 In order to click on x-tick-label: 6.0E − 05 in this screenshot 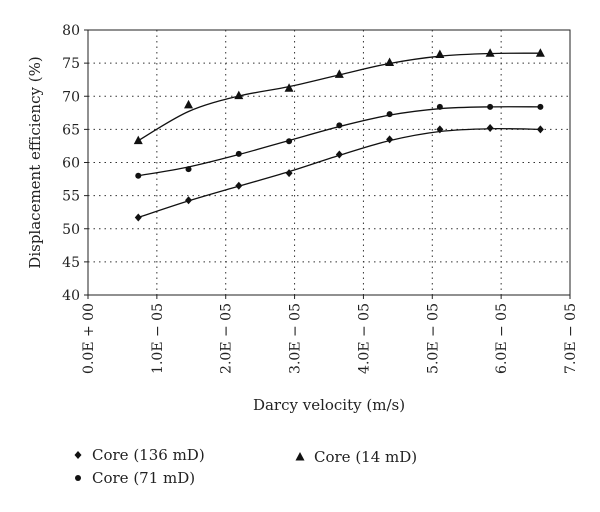, I will do `click(502, 338)`.